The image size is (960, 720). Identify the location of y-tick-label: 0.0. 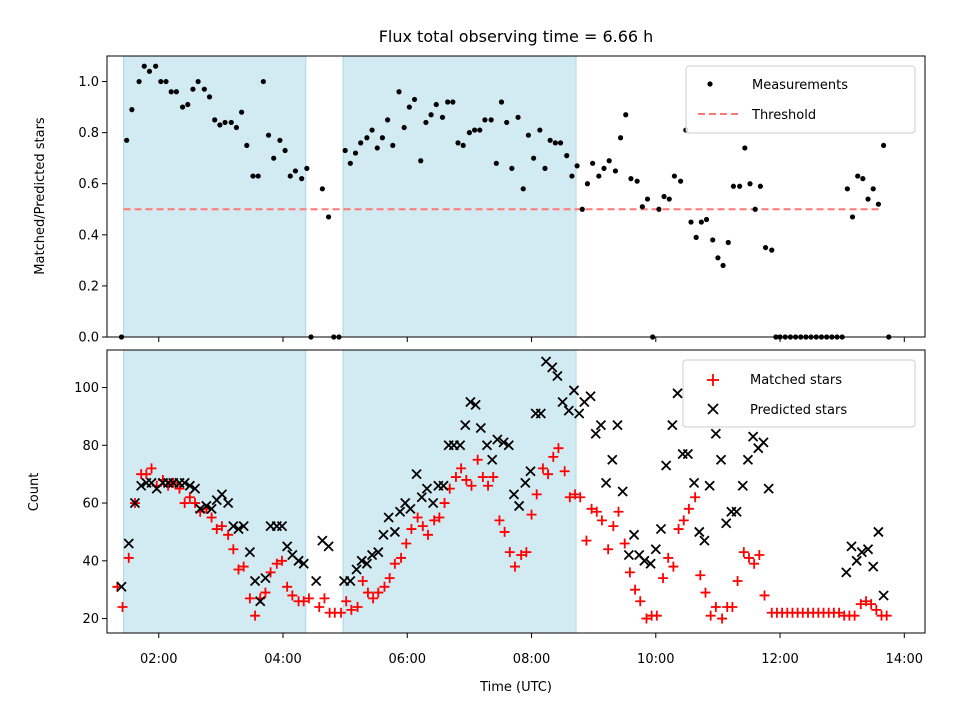
(88, 338).